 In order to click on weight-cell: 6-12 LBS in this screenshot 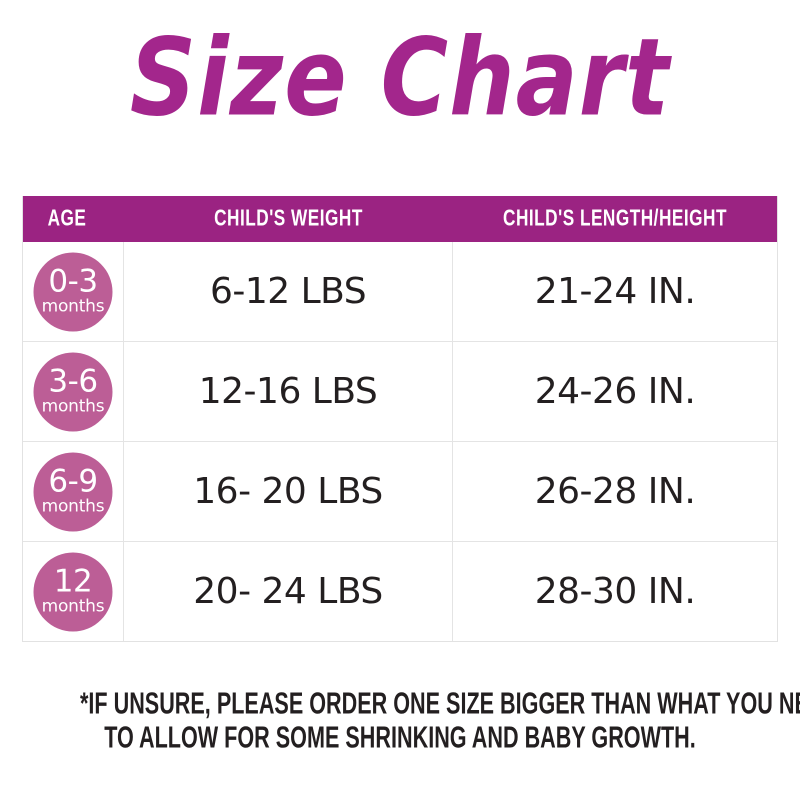, I will do `click(288, 291)`.